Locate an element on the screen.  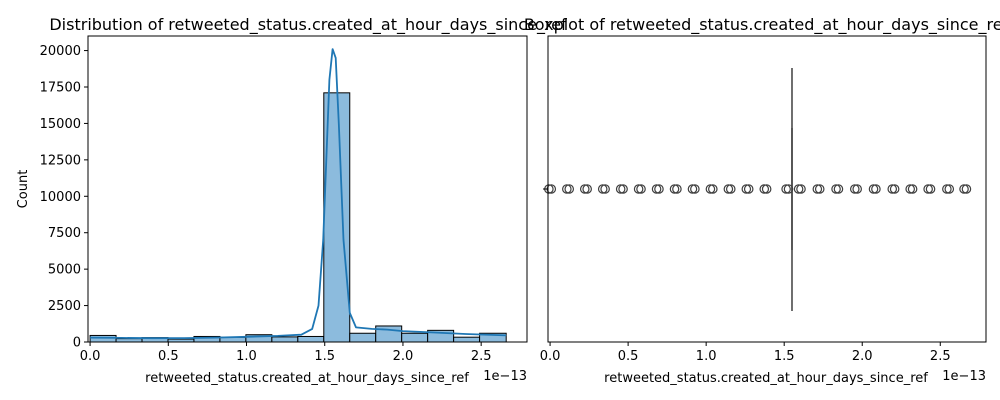
hist-y-tick-label: 7500 is located at coordinates (64, 233).